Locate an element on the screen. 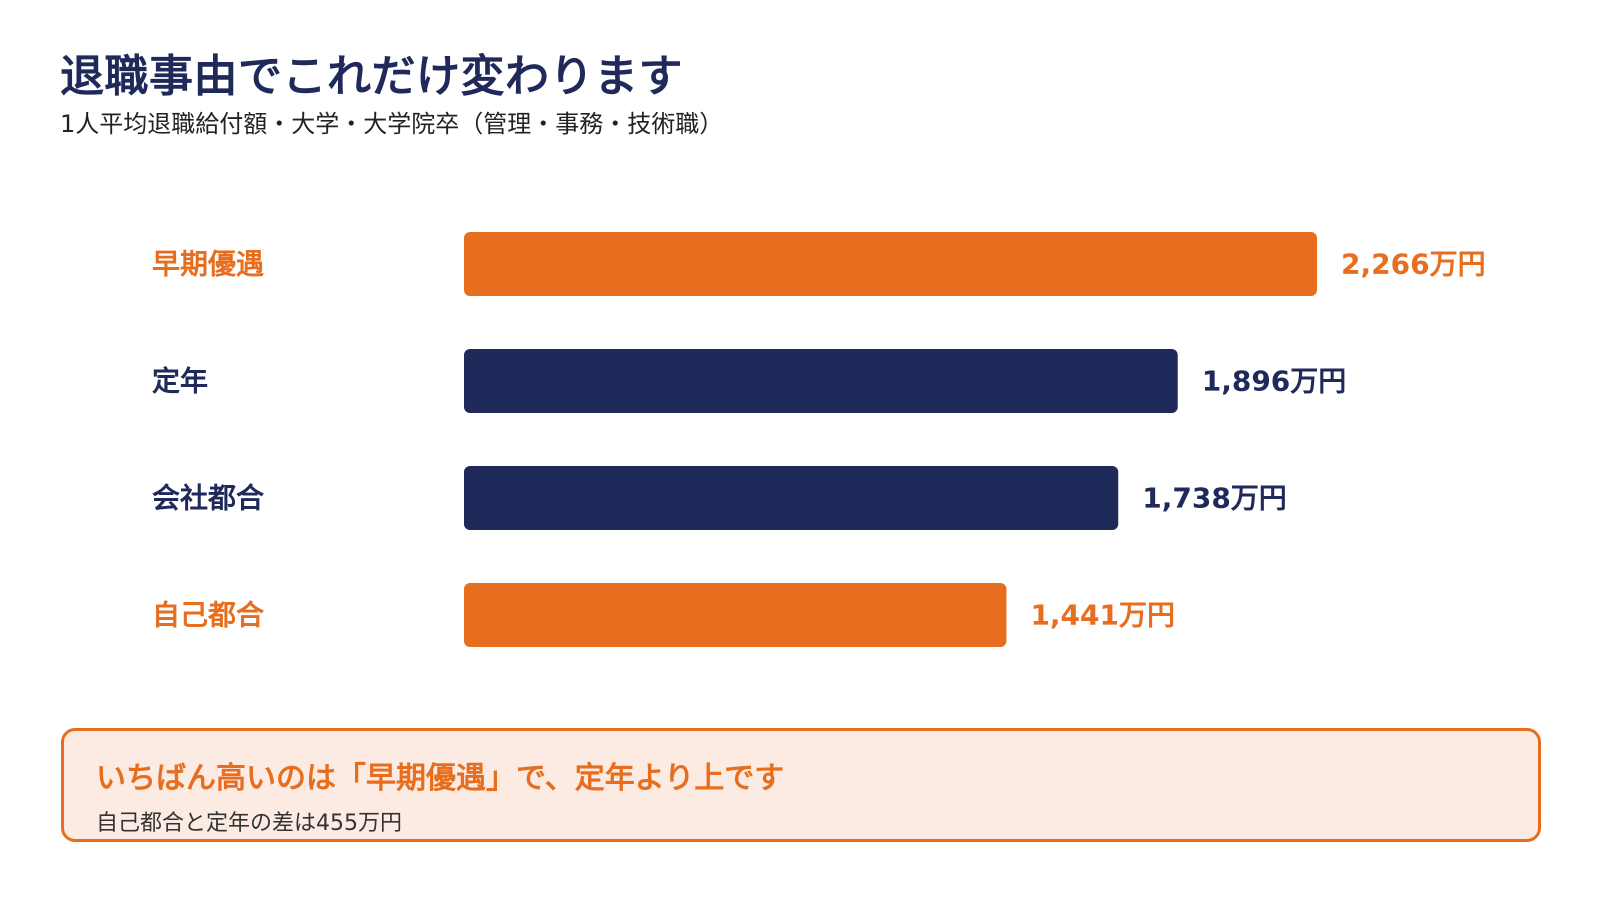  value-label: 1,441万円 is located at coordinates (1102, 615).